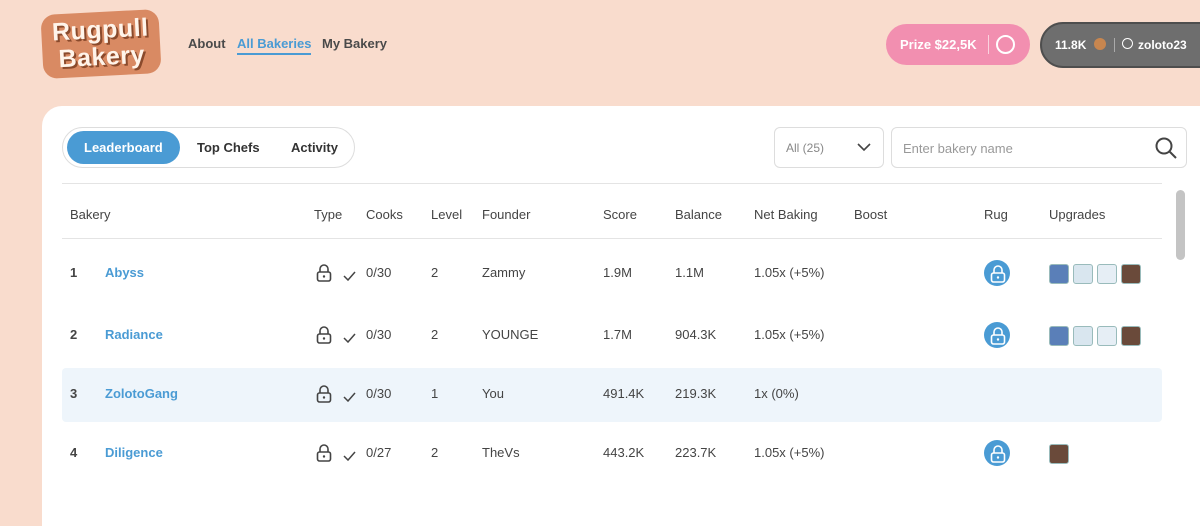  What do you see at coordinates (134, 334) in the screenshot?
I see `table-cell: Radiance` at bounding box center [134, 334].